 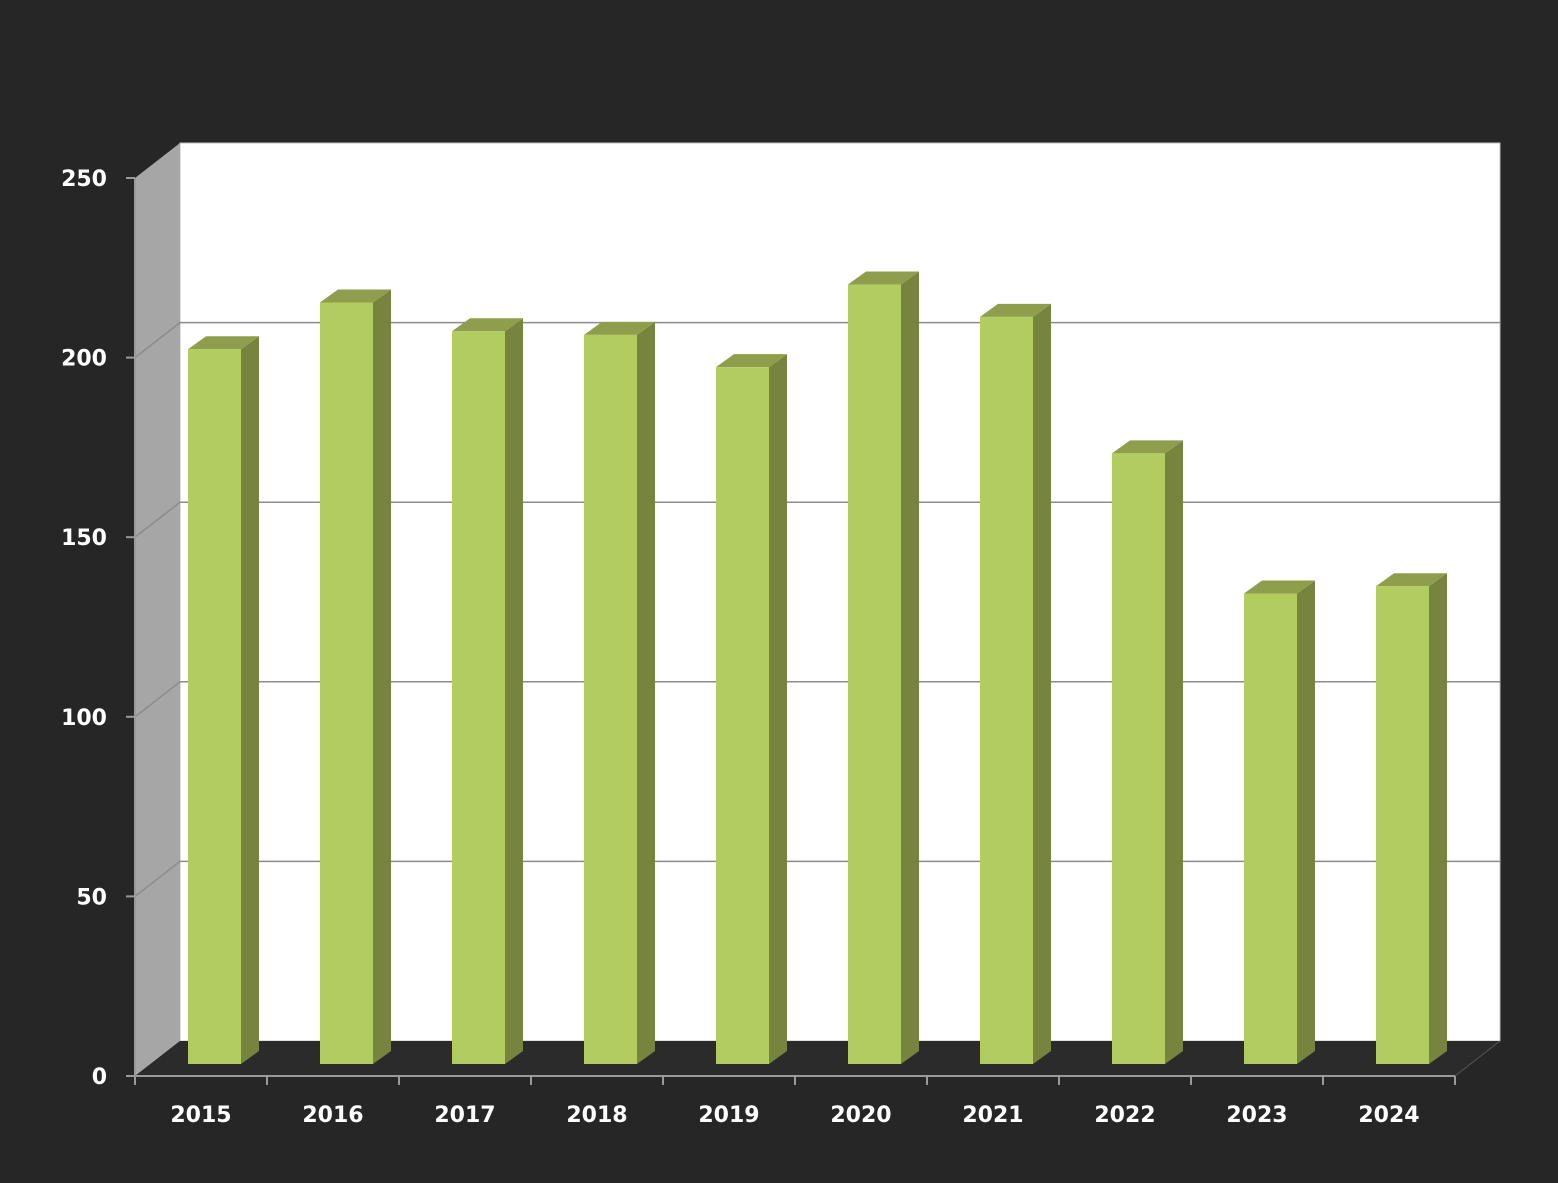 What do you see at coordinates (200, 1115) in the screenshot?
I see `x-tick-label: 2015` at bounding box center [200, 1115].